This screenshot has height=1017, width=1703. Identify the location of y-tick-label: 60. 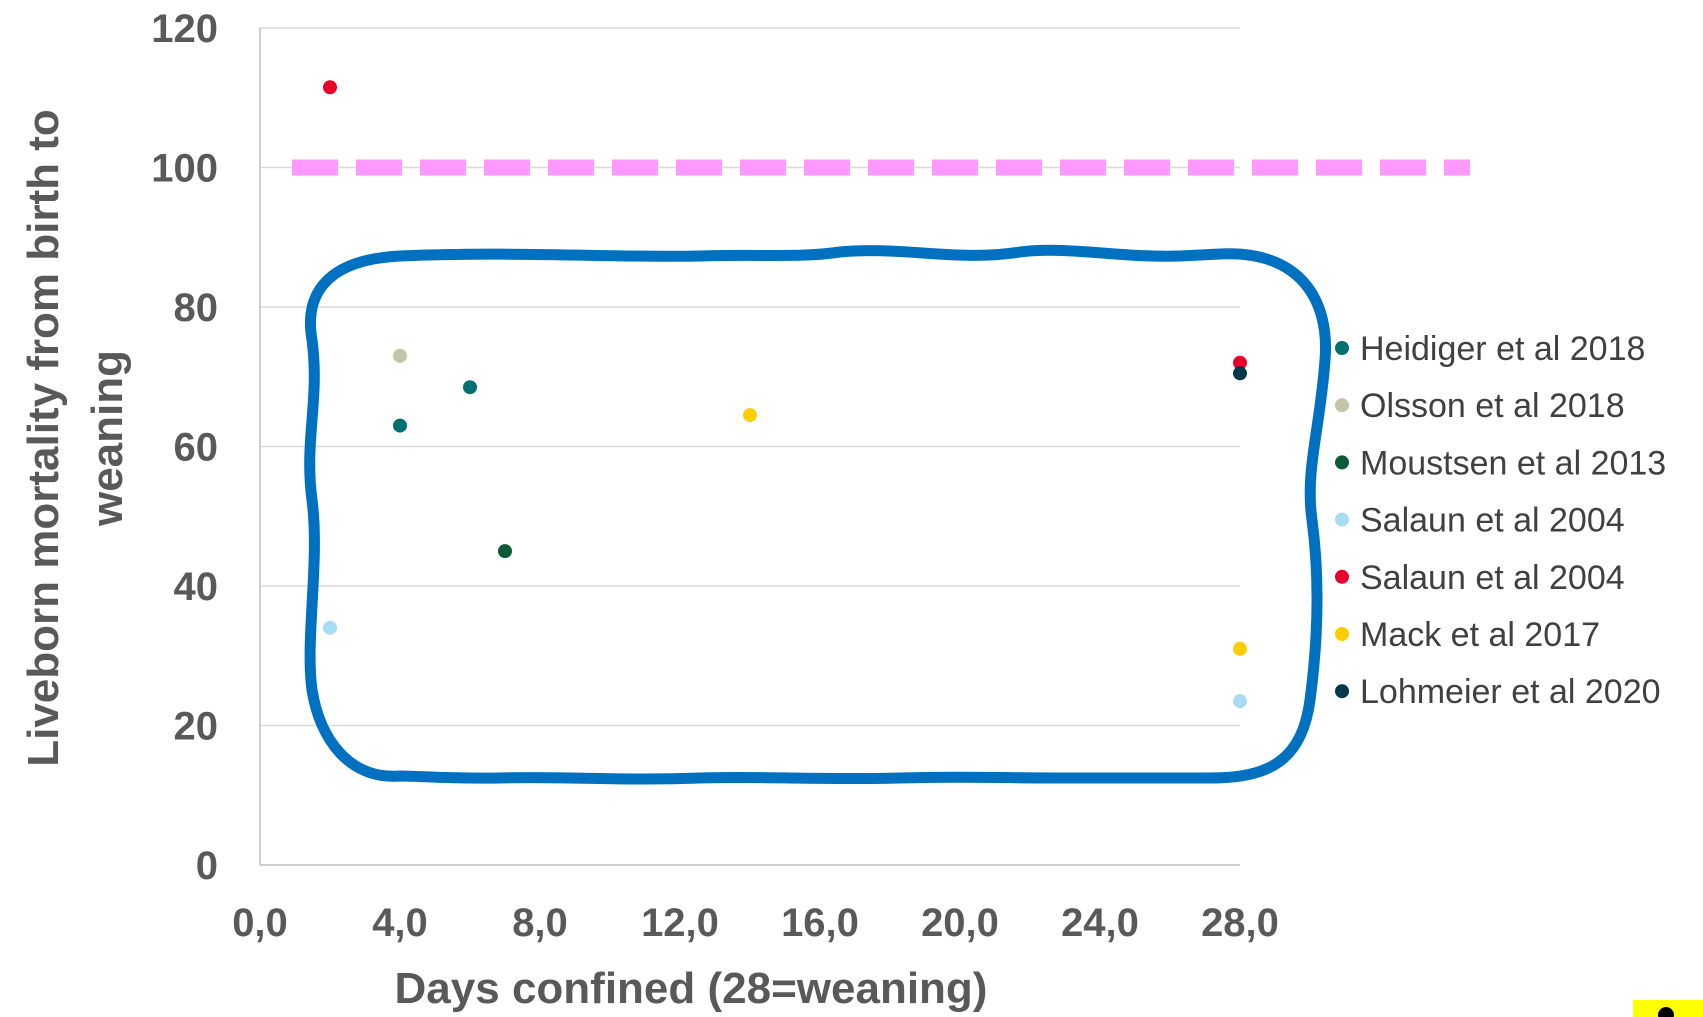
(196, 448).